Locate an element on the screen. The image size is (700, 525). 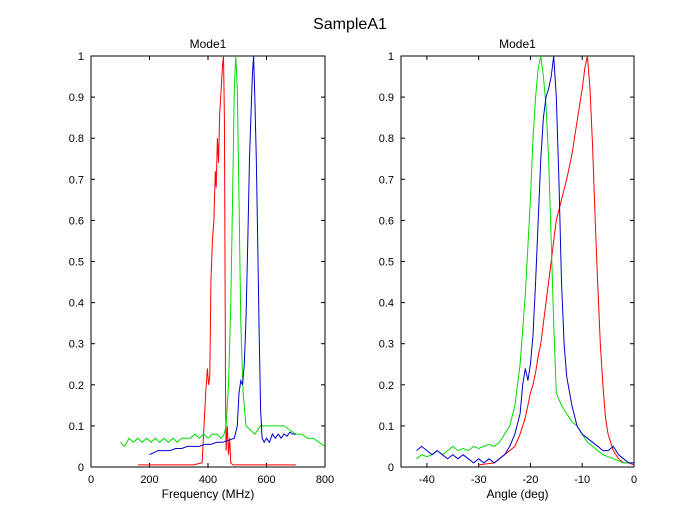
x-tick-label: 200 is located at coordinates (149, 480).